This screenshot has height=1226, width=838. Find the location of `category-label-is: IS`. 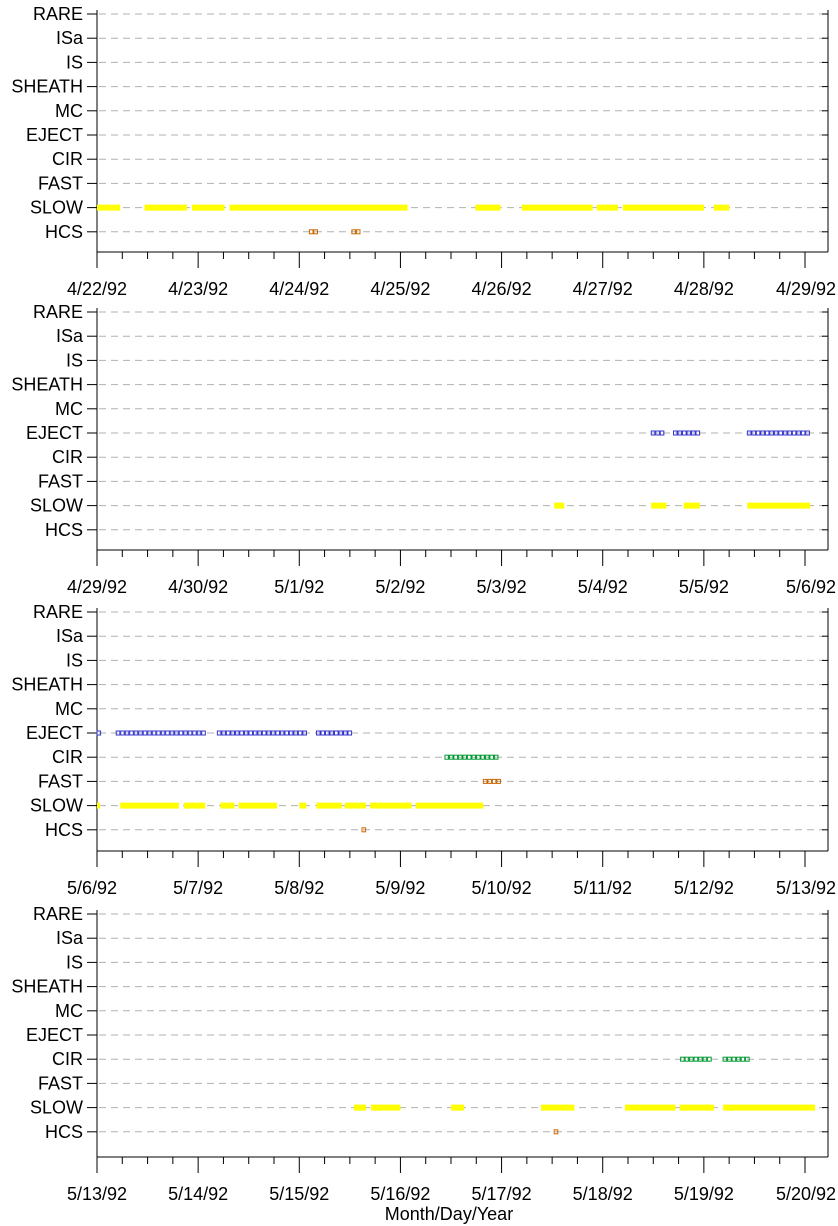

category-label-is: IS is located at coordinates (74, 62).